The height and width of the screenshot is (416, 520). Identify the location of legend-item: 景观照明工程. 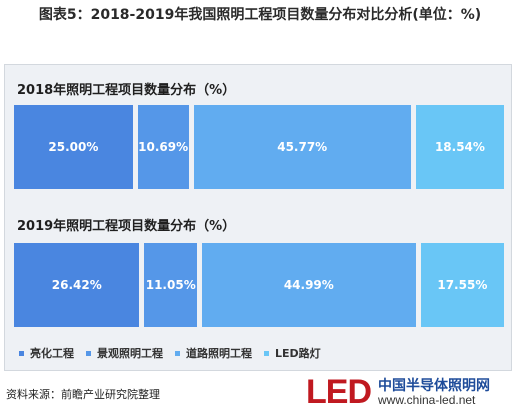
(124, 353).